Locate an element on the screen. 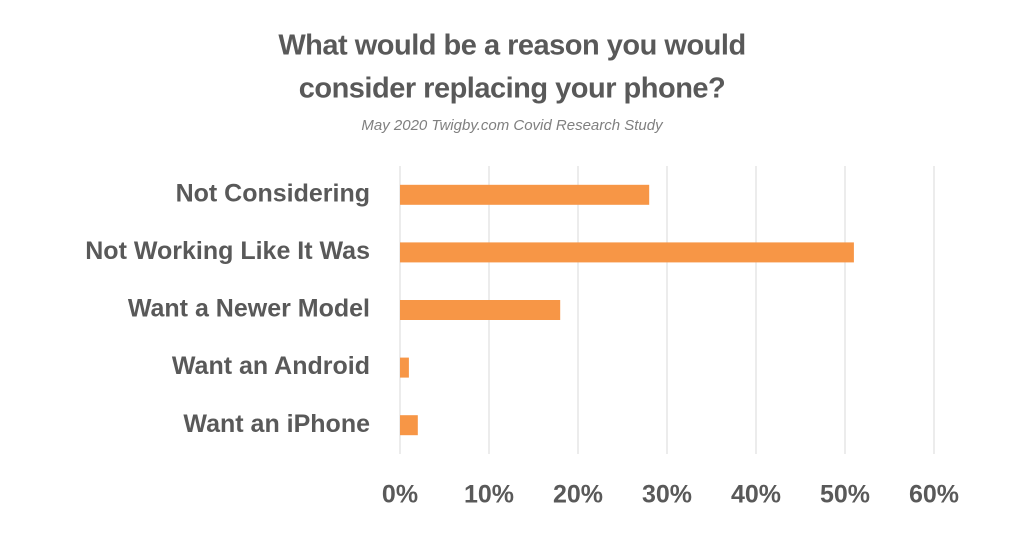  y-tick-label: Want a Newer Model is located at coordinates (249, 309).